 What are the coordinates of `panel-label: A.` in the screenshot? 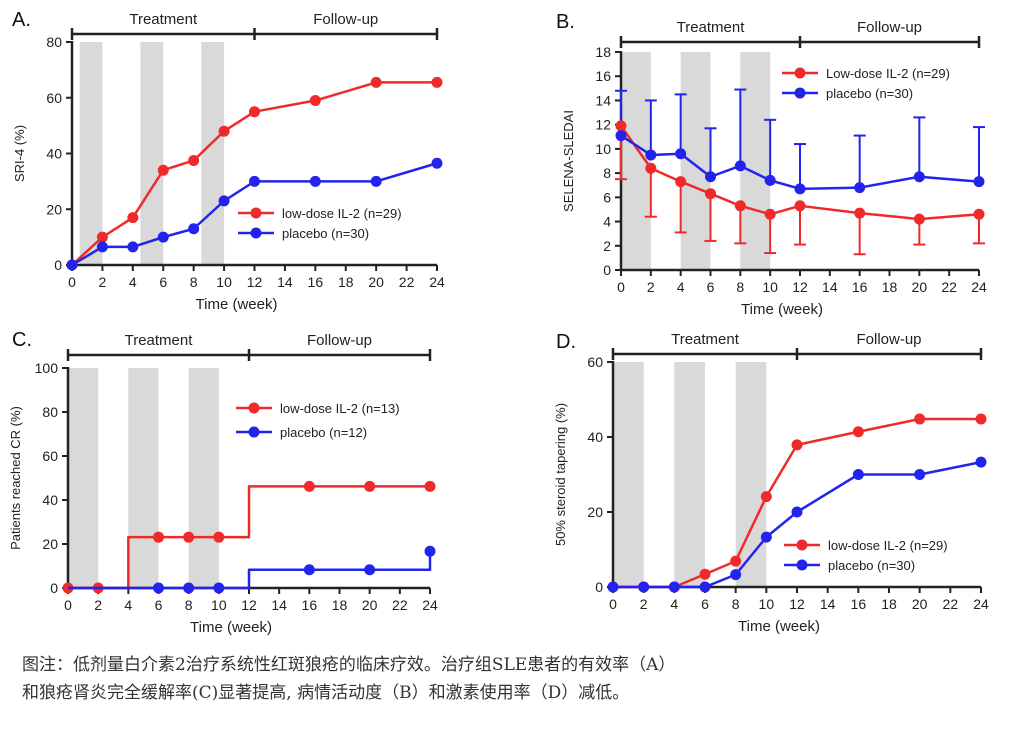 It's located at (21, 20).